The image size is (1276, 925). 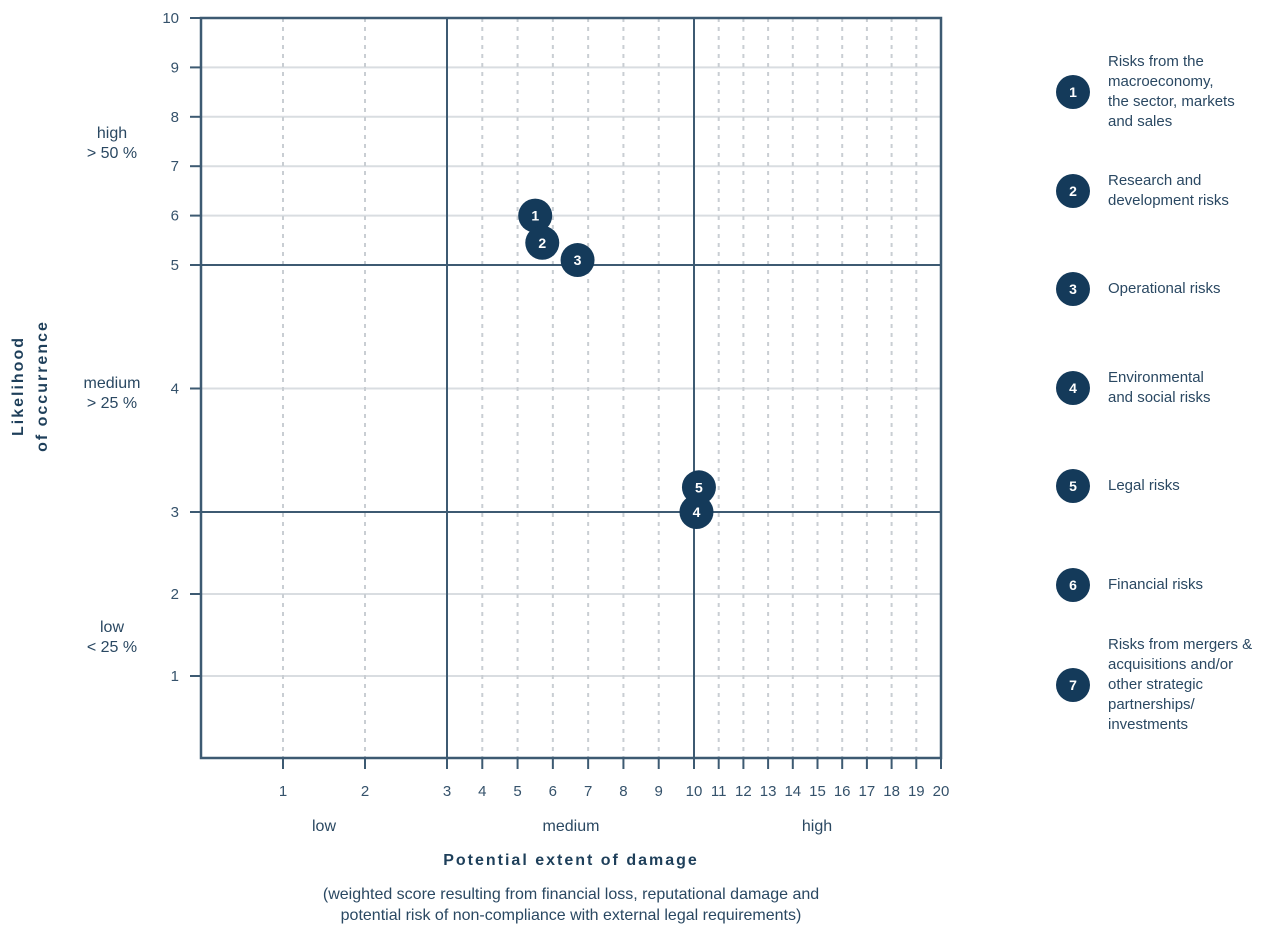 What do you see at coordinates (1073, 388) in the screenshot?
I see `legend-badge: 4` at bounding box center [1073, 388].